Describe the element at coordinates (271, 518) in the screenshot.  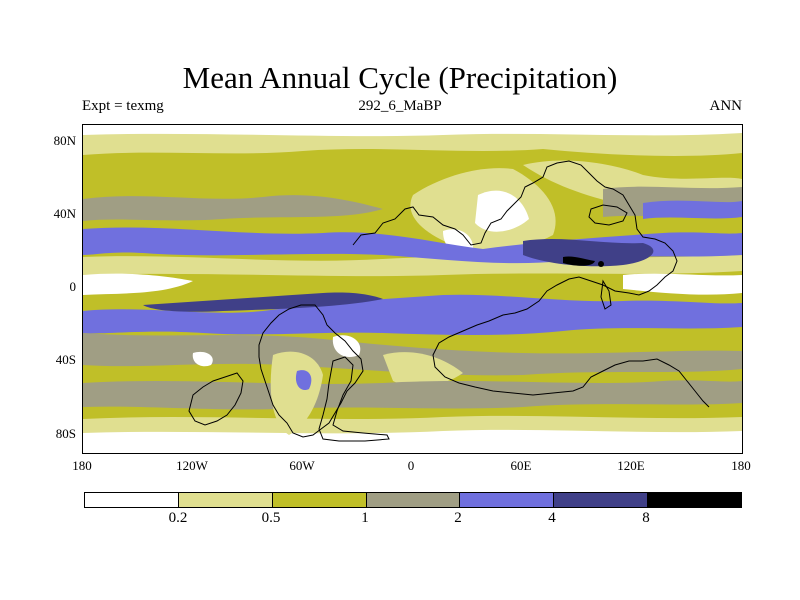
I see `legend-tick-label: 0.5` at that location.